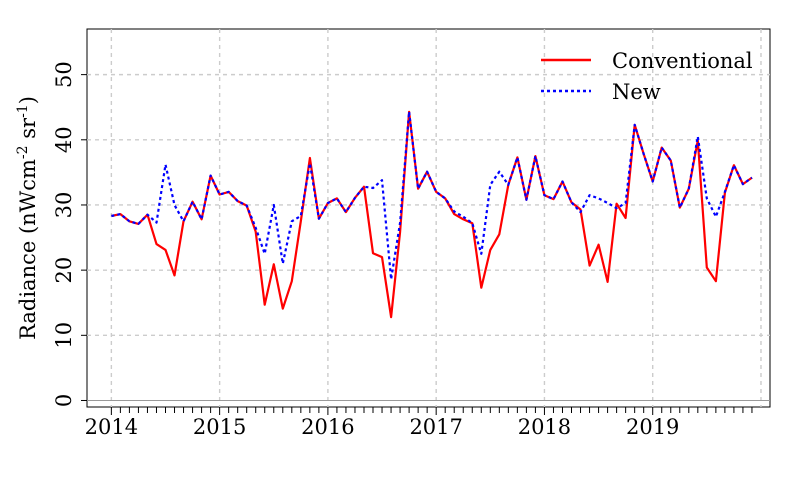 The width and height of the screenshot is (800, 480). I want to click on y-tick-label-40: 40, so click(64, 139).